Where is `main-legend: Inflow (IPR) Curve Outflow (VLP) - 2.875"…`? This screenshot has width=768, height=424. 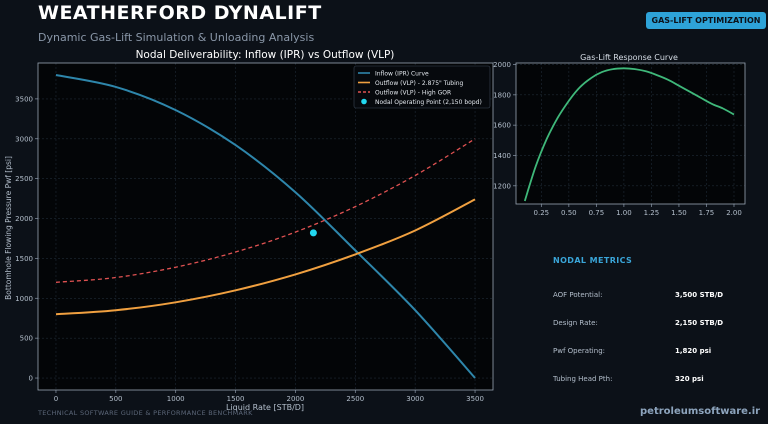 main-legend: Inflow (IPR) Curve Outflow (VLP) - 2.875"… is located at coordinates (422, 87).